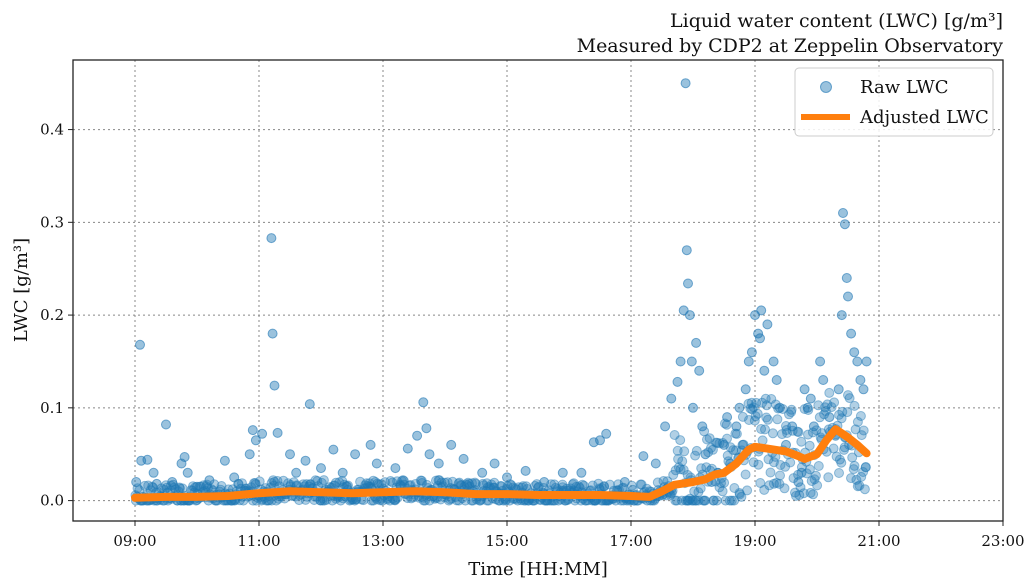  I want to click on x-tick-label: 15:00, so click(506, 541).